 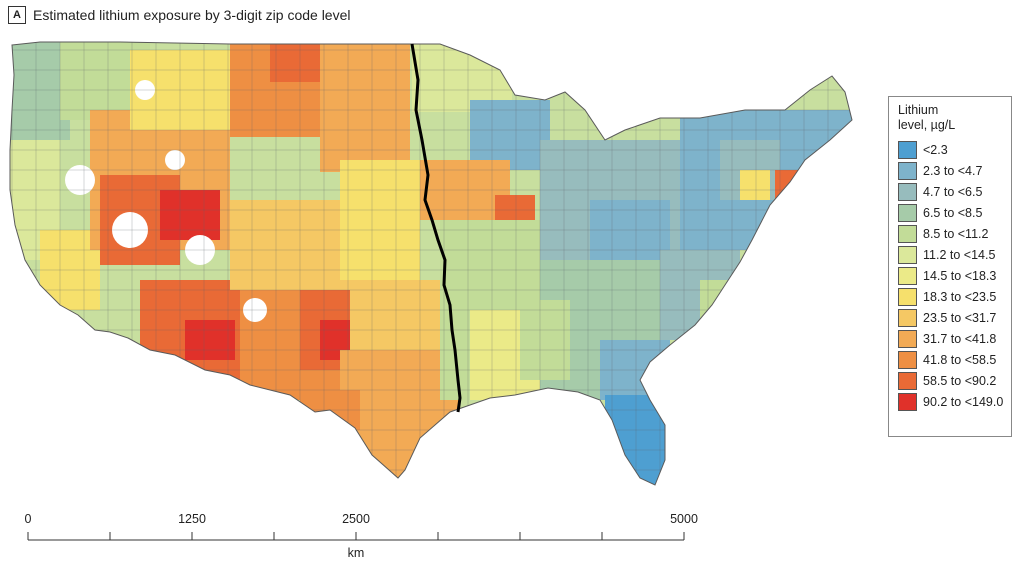 What do you see at coordinates (959, 254) in the screenshot?
I see `legend-label: 11.2 to <14.5` at bounding box center [959, 254].